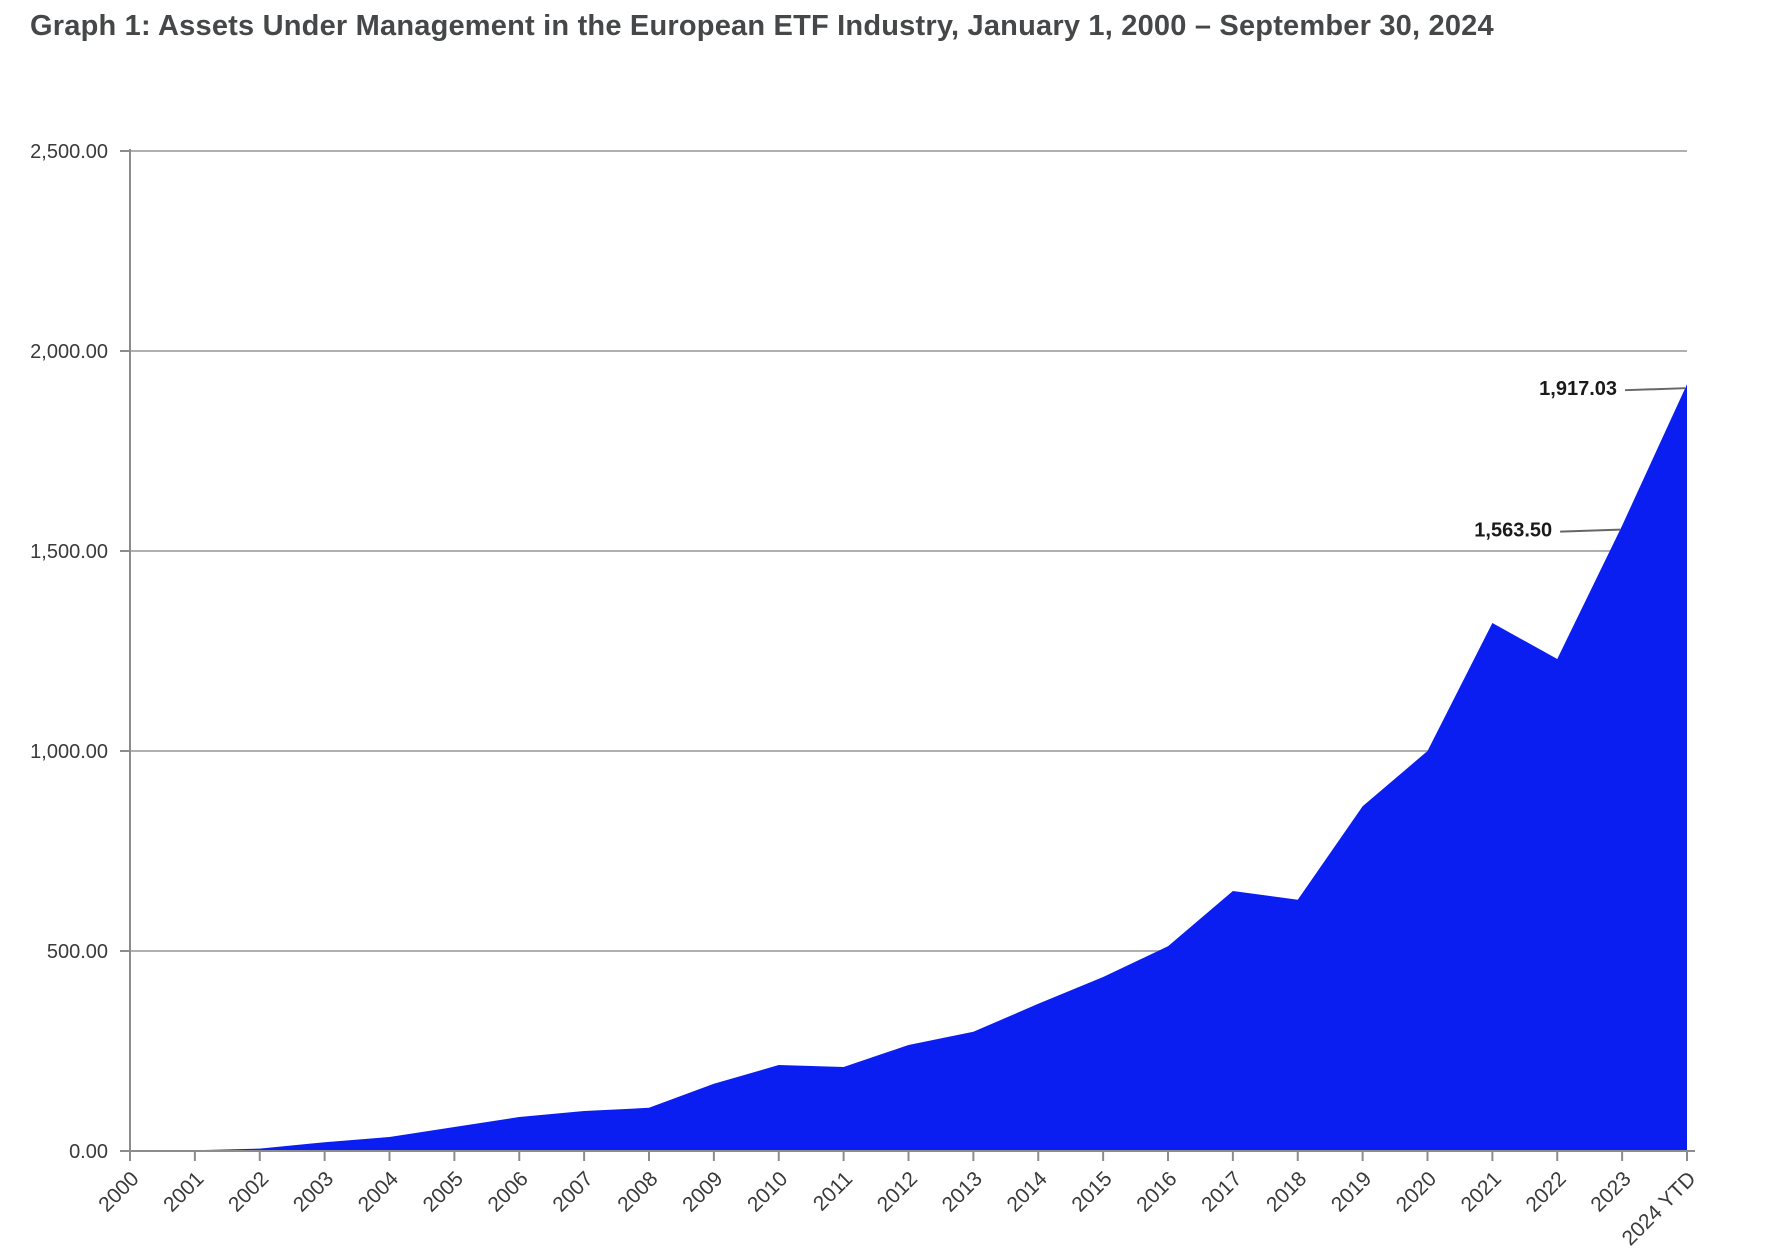 Image resolution: width=1786 pixels, height=1260 pixels. Describe the element at coordinates (1416, 1191) in the screenshot. I see `x-tick-label: 2020` at that location.